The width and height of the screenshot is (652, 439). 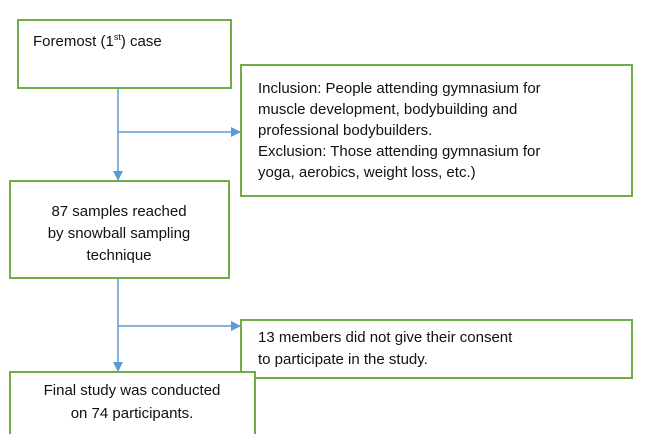 I want to click on node-line: Exclusion: Those attending gymnasium for, so click(x=399, y=151).